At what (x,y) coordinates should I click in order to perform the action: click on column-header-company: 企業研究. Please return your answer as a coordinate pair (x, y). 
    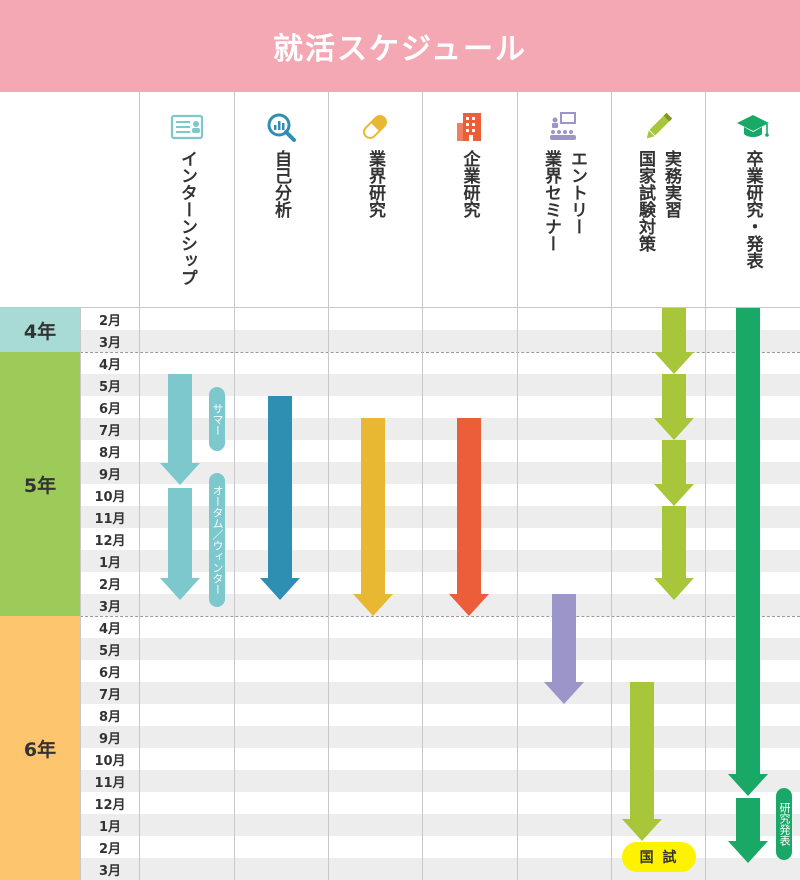
    Looking at the image, I should click on (469, 200).